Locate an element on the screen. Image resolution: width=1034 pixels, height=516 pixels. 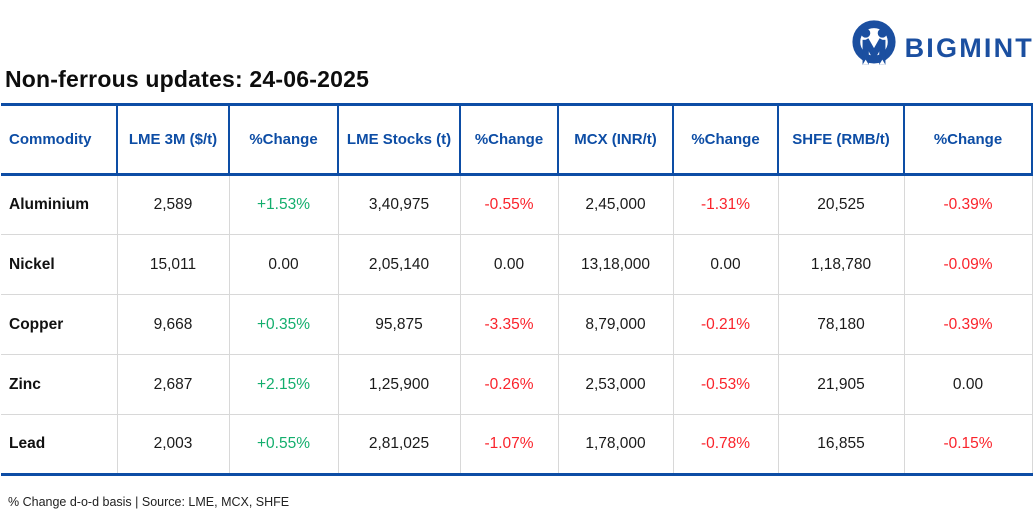
cell-lead-lme-3m-t-1: 2,003 is located at coordinates (173, 445).